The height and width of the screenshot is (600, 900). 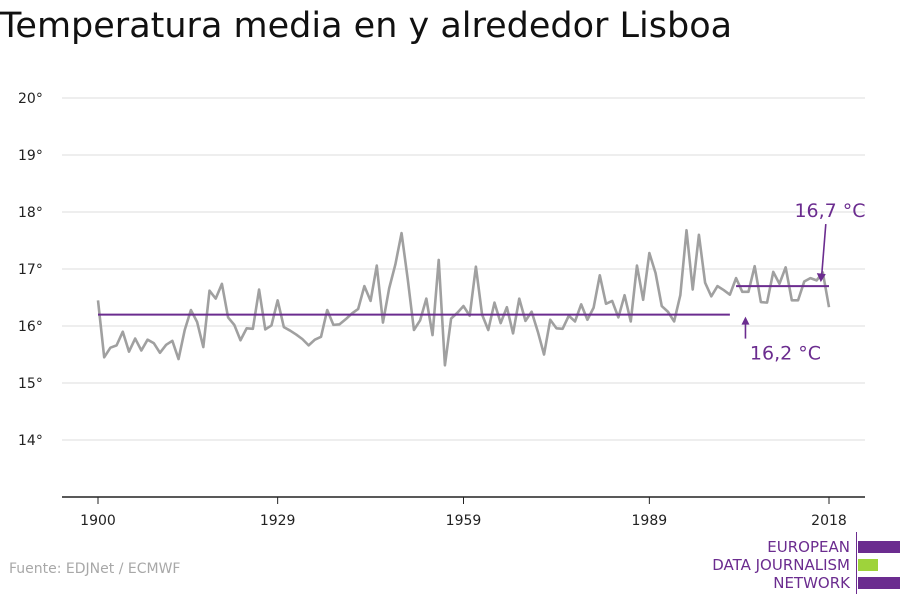 What do you see at coordinates (824, 249) in the screenshot?
I see `annotation-arrow-recent` at bounding box center [824, 249].